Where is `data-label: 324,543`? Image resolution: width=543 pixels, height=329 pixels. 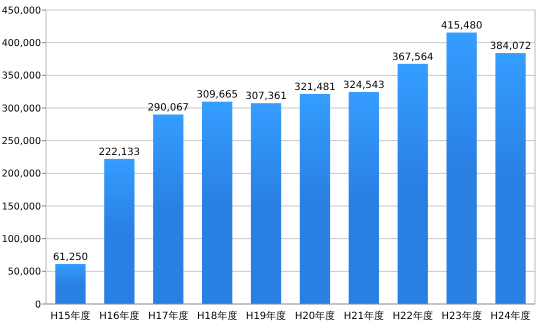 data-label: 324,543 is located at coordinates (364, 85).